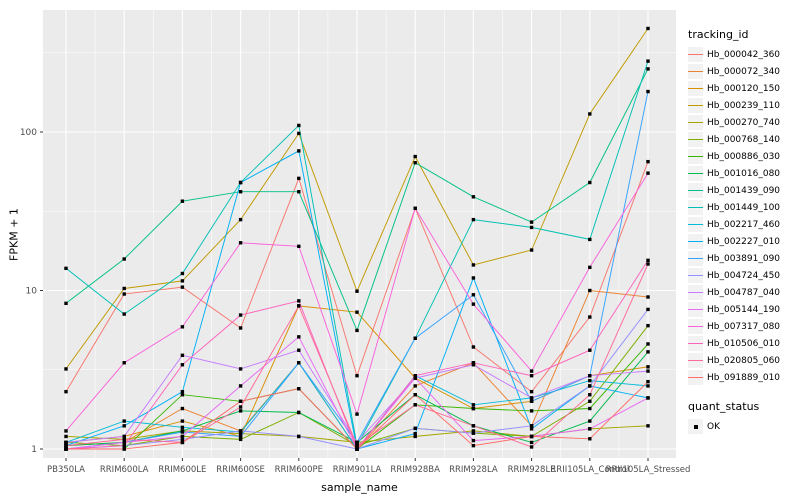  Describe the element at coordinates (744, 360) in the screenshot. I see `legend-label: Hb_020805_060` at that location.